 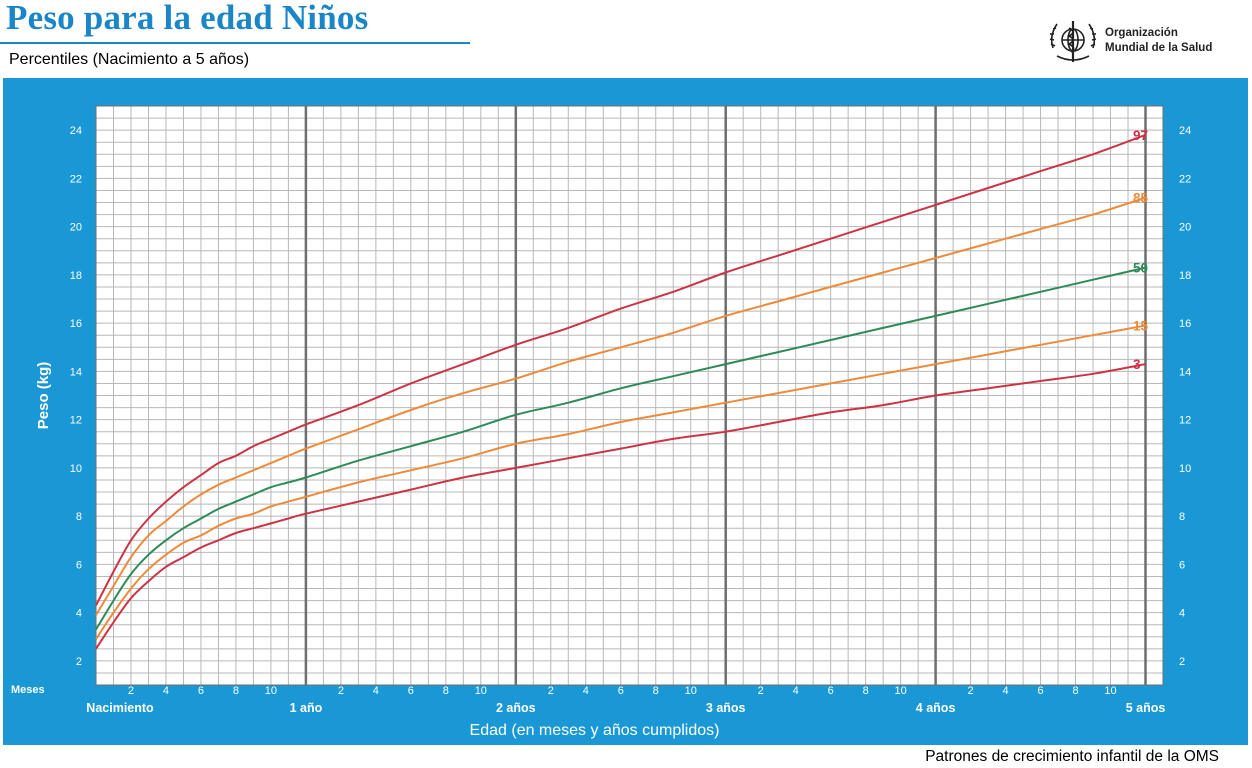 I want to click on y-tick-label-left: 12, so click(x=76, y=421).